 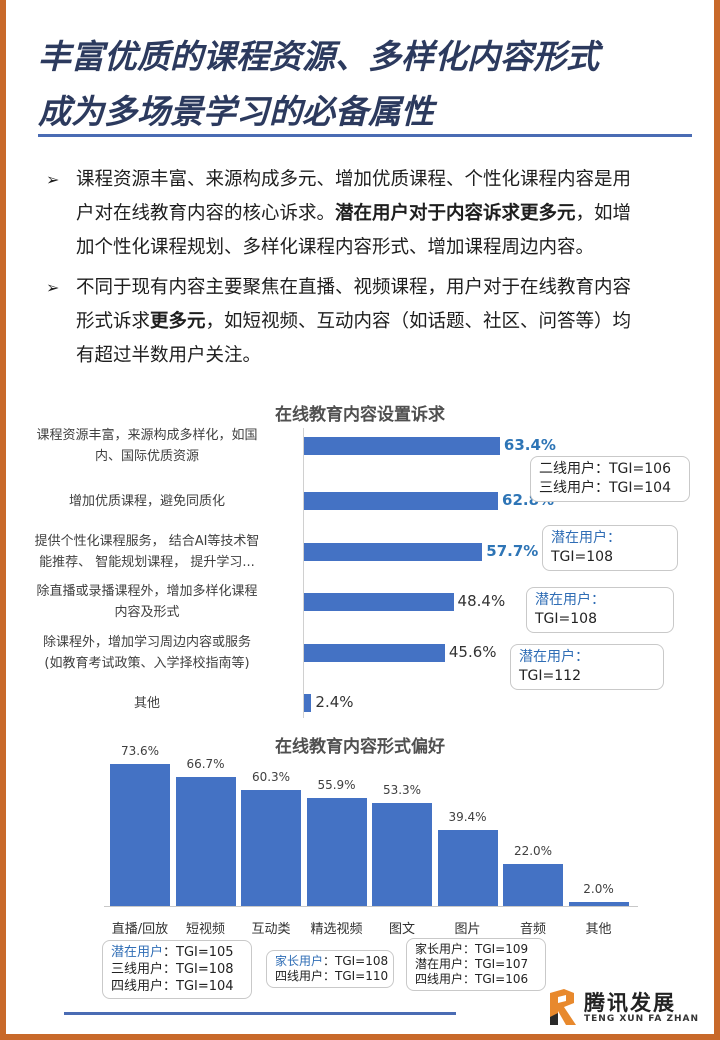 What do you see at coordinates (336, 929) in the screenshot?
I see `chart2-category-label: 精选视频` at bounding box center [336, 929].